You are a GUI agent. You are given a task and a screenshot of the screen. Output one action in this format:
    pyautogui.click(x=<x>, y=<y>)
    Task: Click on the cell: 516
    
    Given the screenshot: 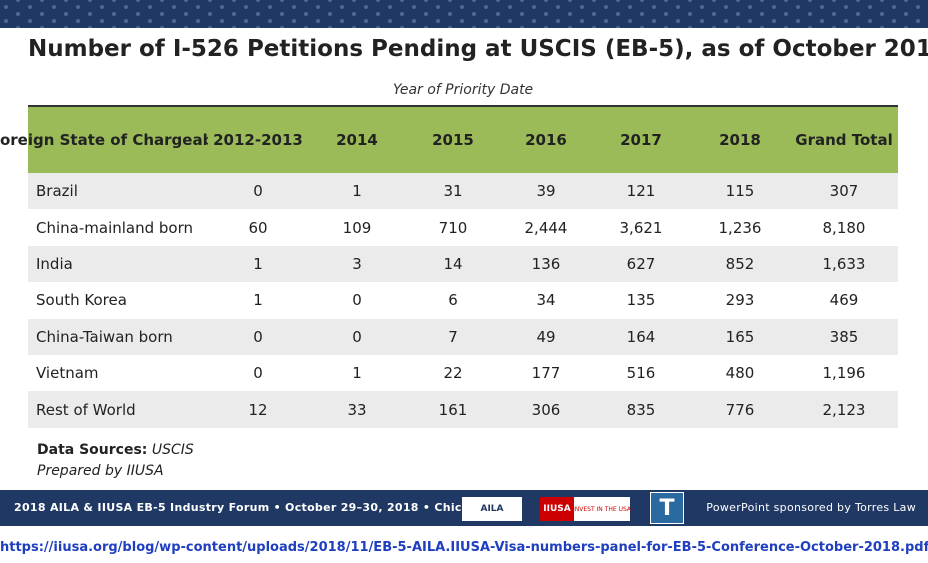 What is the action you would take?
    pyautogui.click(x=641, y=373)
    